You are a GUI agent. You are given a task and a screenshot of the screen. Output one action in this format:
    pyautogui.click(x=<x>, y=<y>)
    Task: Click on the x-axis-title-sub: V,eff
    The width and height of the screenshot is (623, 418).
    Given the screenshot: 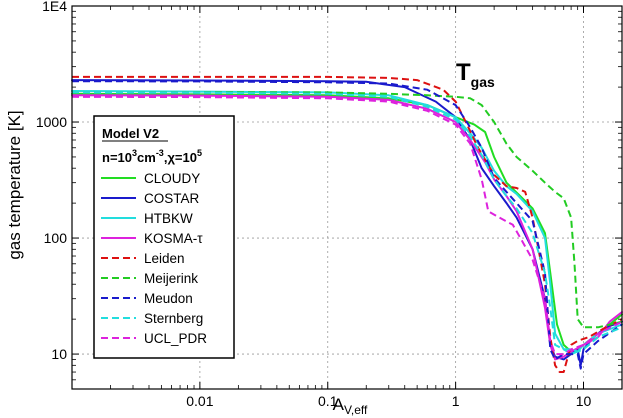 What is the action you would take?
    pyautogui.click(x=356, y=410)
    